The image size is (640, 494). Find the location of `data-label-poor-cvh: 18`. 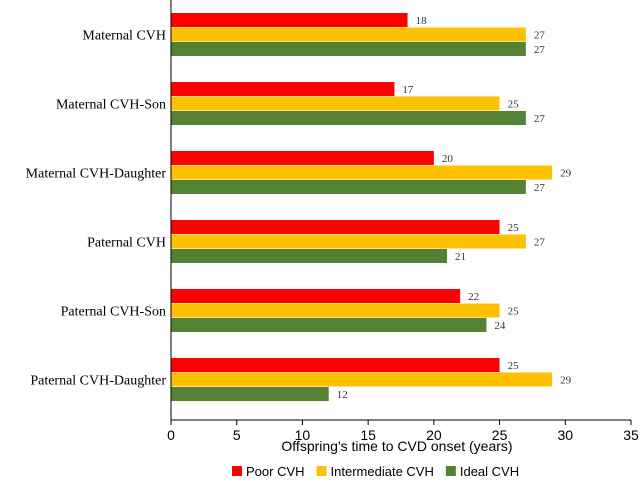

data-label-poor-cvh: 18 is located at coordinates (422, 21).